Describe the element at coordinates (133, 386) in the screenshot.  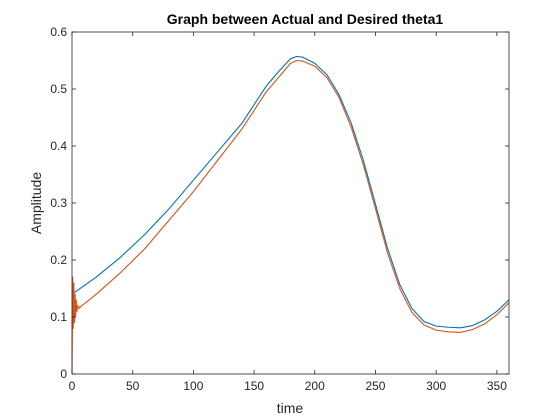
I see `x-tick-label: 50` at that location.